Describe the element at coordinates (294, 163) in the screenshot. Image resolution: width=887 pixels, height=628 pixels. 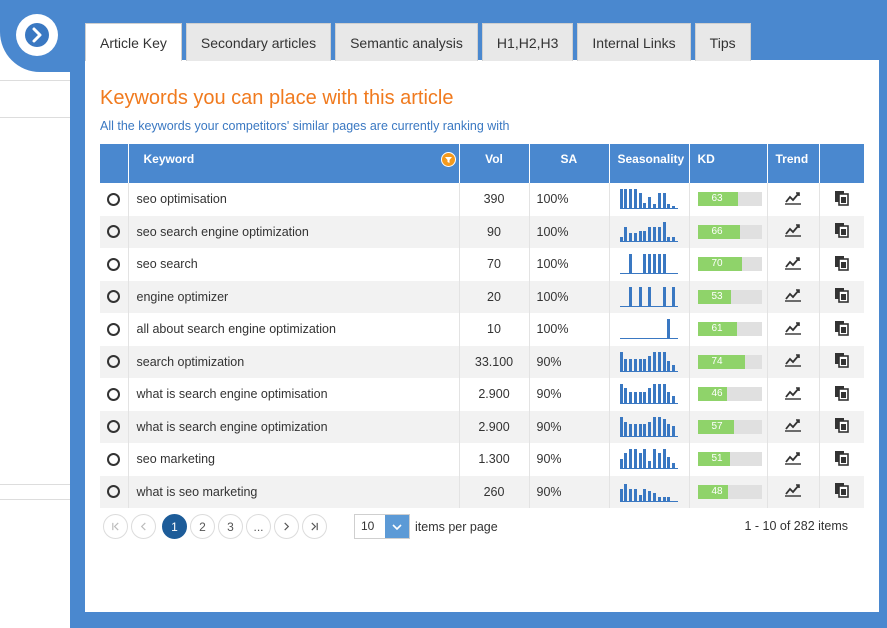
I see `keyword-column-header: Keyword` at that location.